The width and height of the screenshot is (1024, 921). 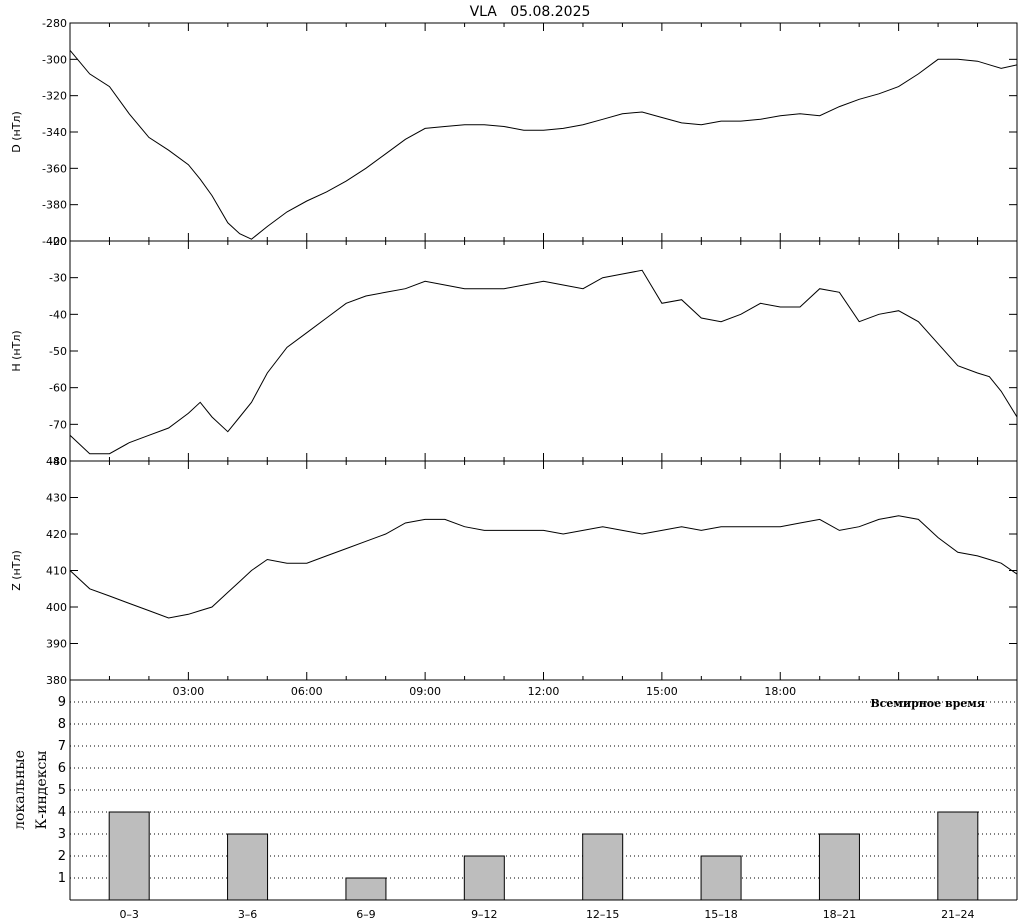 What do you see at coordinates (62, 768) in the screenshot?
I see `k-tick-label: 6` at bounding box center [62, 768].